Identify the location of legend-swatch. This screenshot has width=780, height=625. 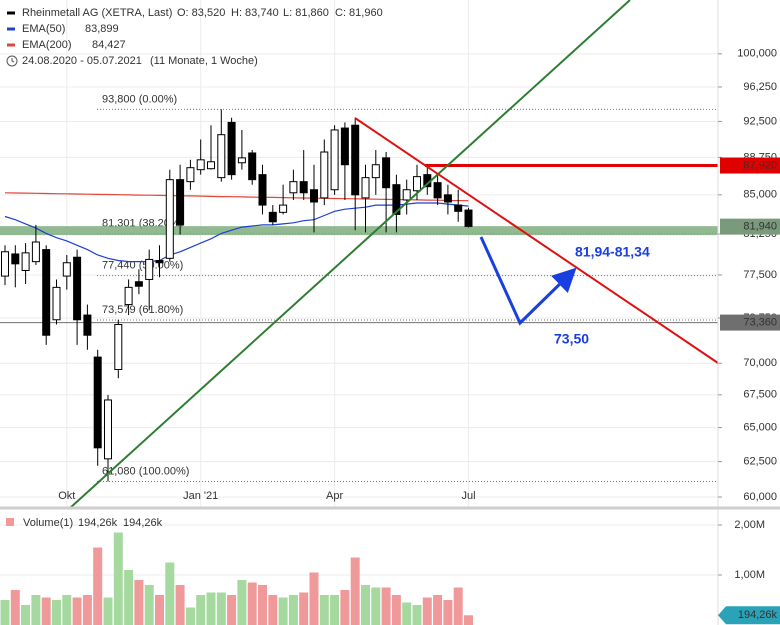
(10, 522).